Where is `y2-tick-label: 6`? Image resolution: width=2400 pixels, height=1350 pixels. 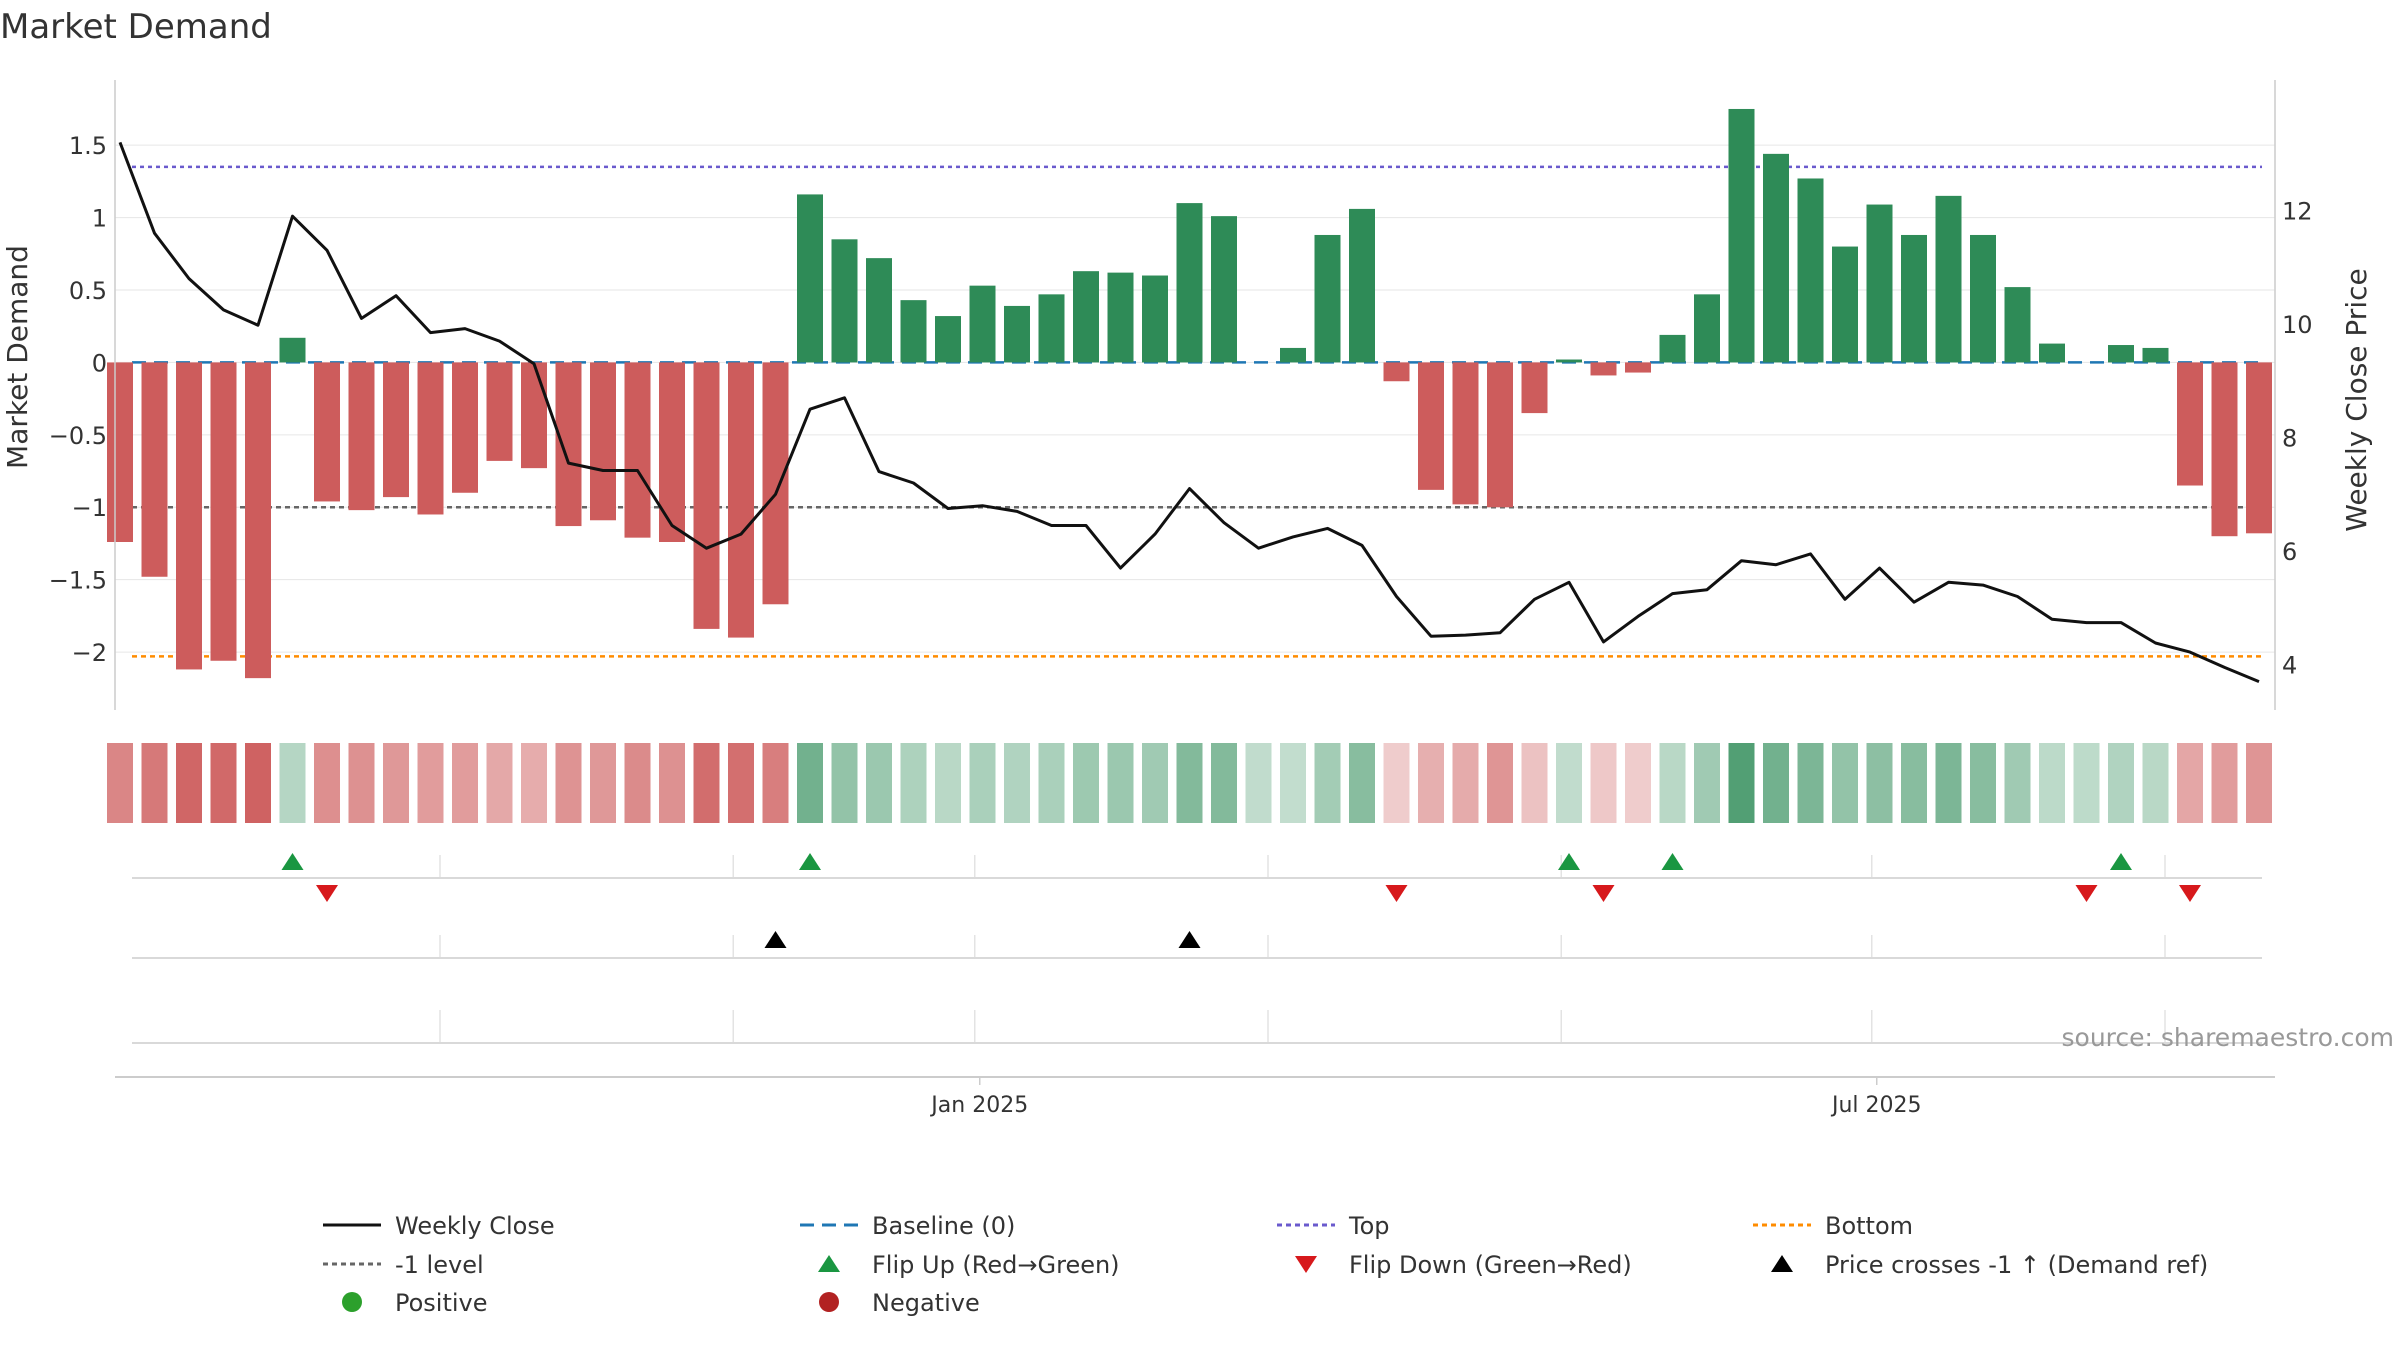 y2-tick-label: 6 is located at coordinates (2289, 552).